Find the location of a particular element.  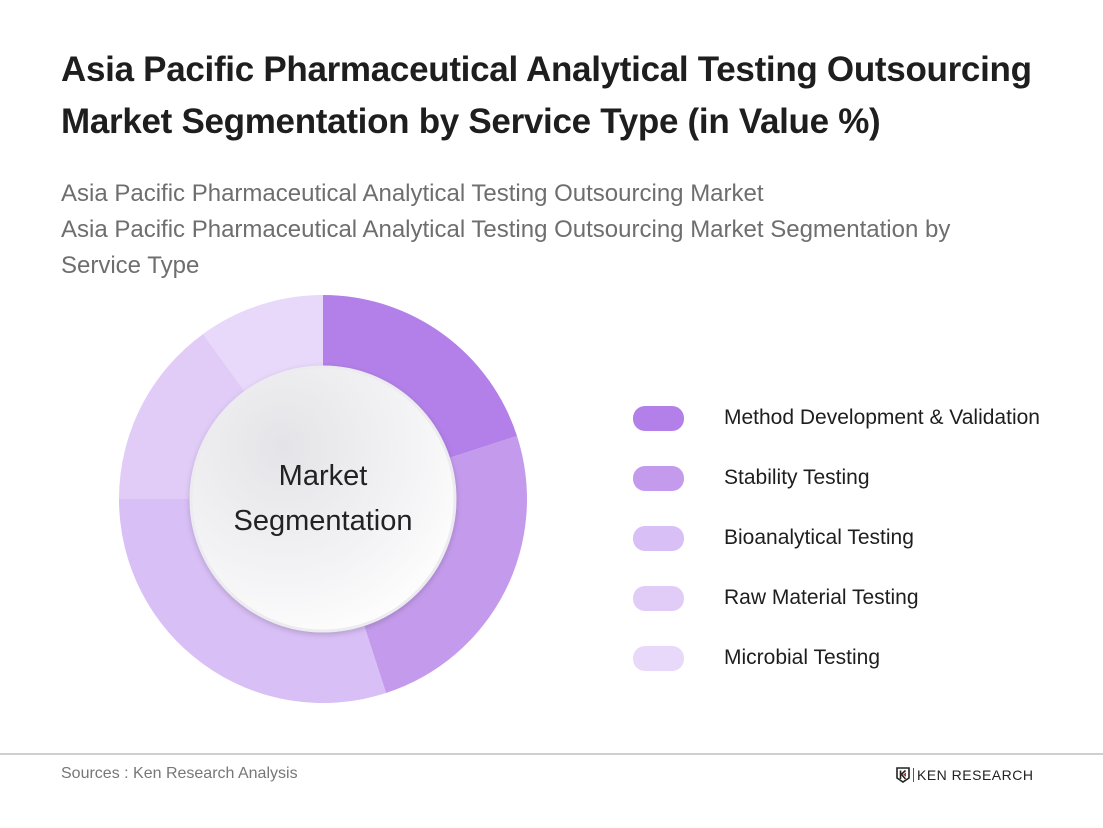

donut-center-disc is located at coordinates (323, 499).